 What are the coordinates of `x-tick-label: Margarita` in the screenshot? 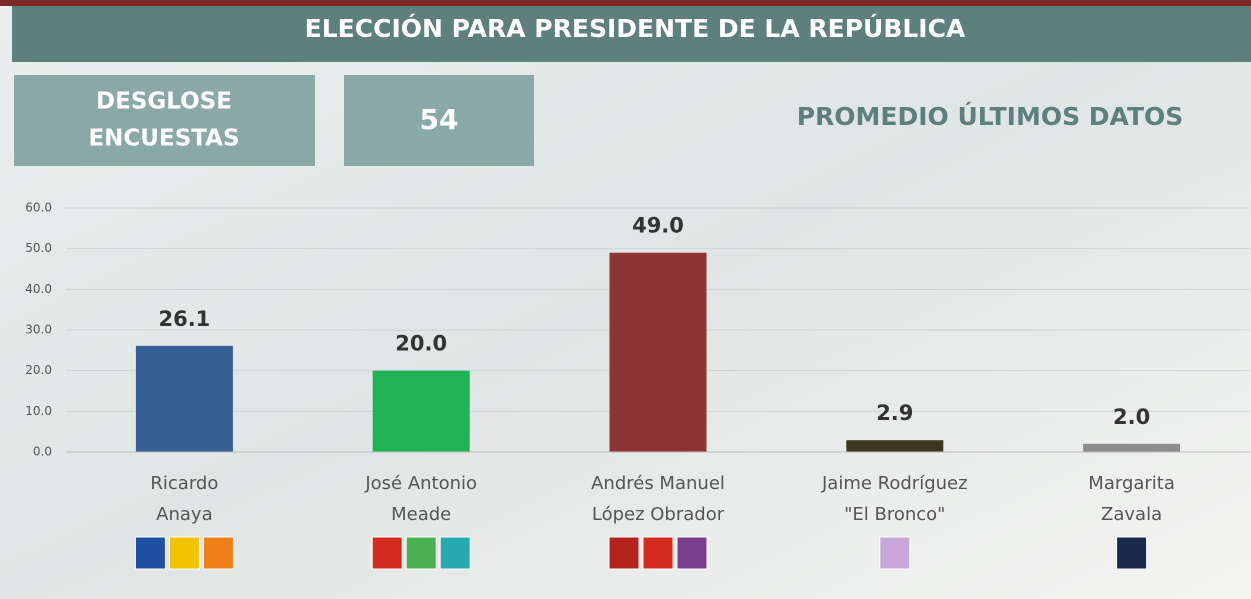 It's located at (1131, 483).